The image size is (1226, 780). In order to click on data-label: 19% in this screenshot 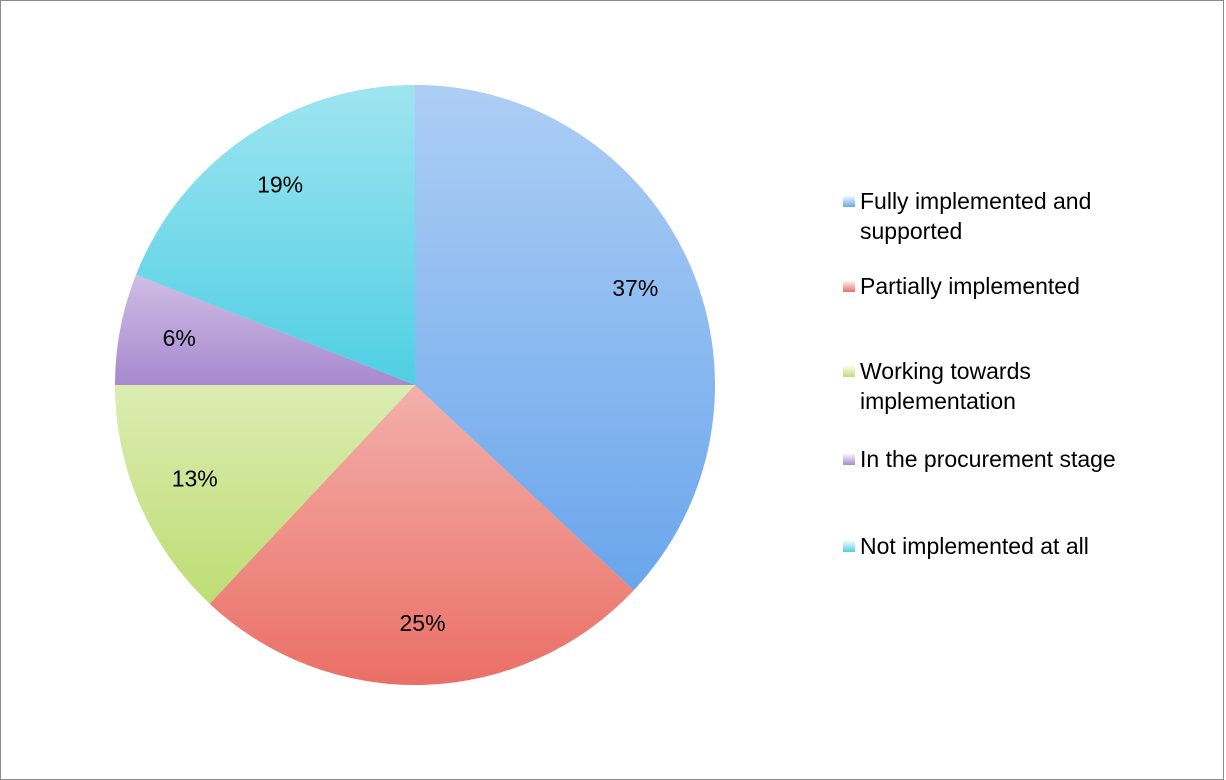, I will do `click(280, 185)`.